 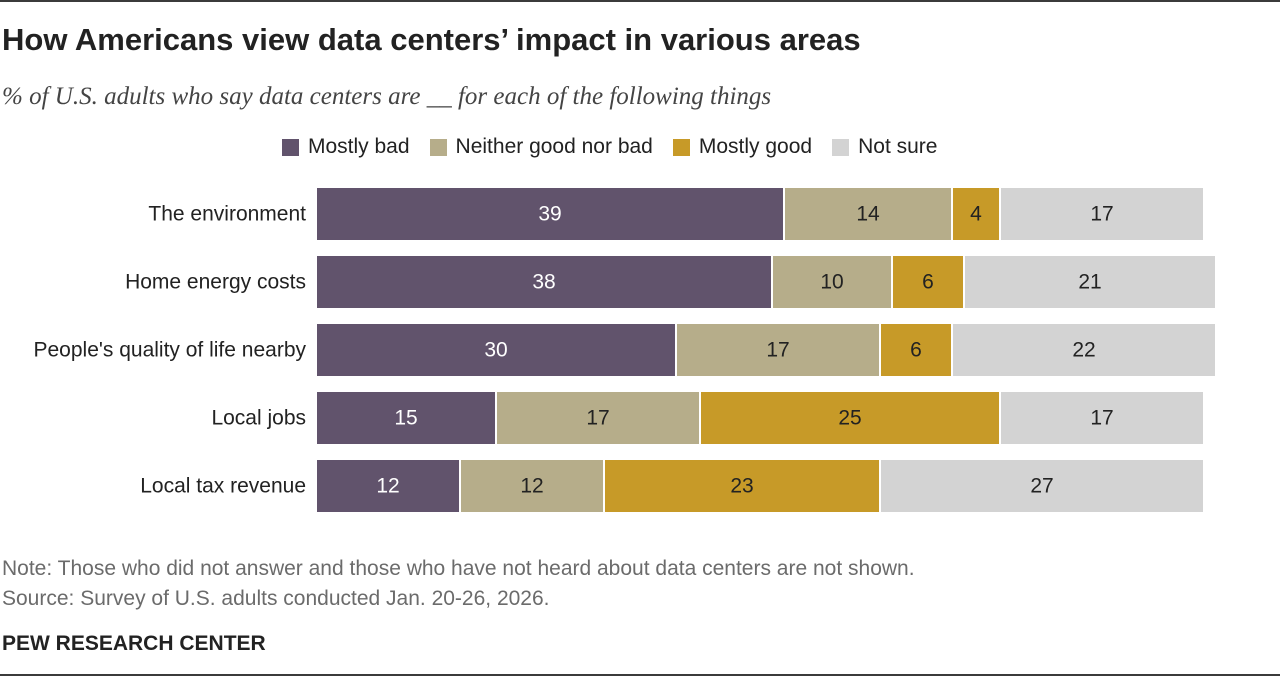 What do you see at coordinates (898, 146) in the screenshot?
I see `legend-label: Not sure` at bounding box center [898, 146].